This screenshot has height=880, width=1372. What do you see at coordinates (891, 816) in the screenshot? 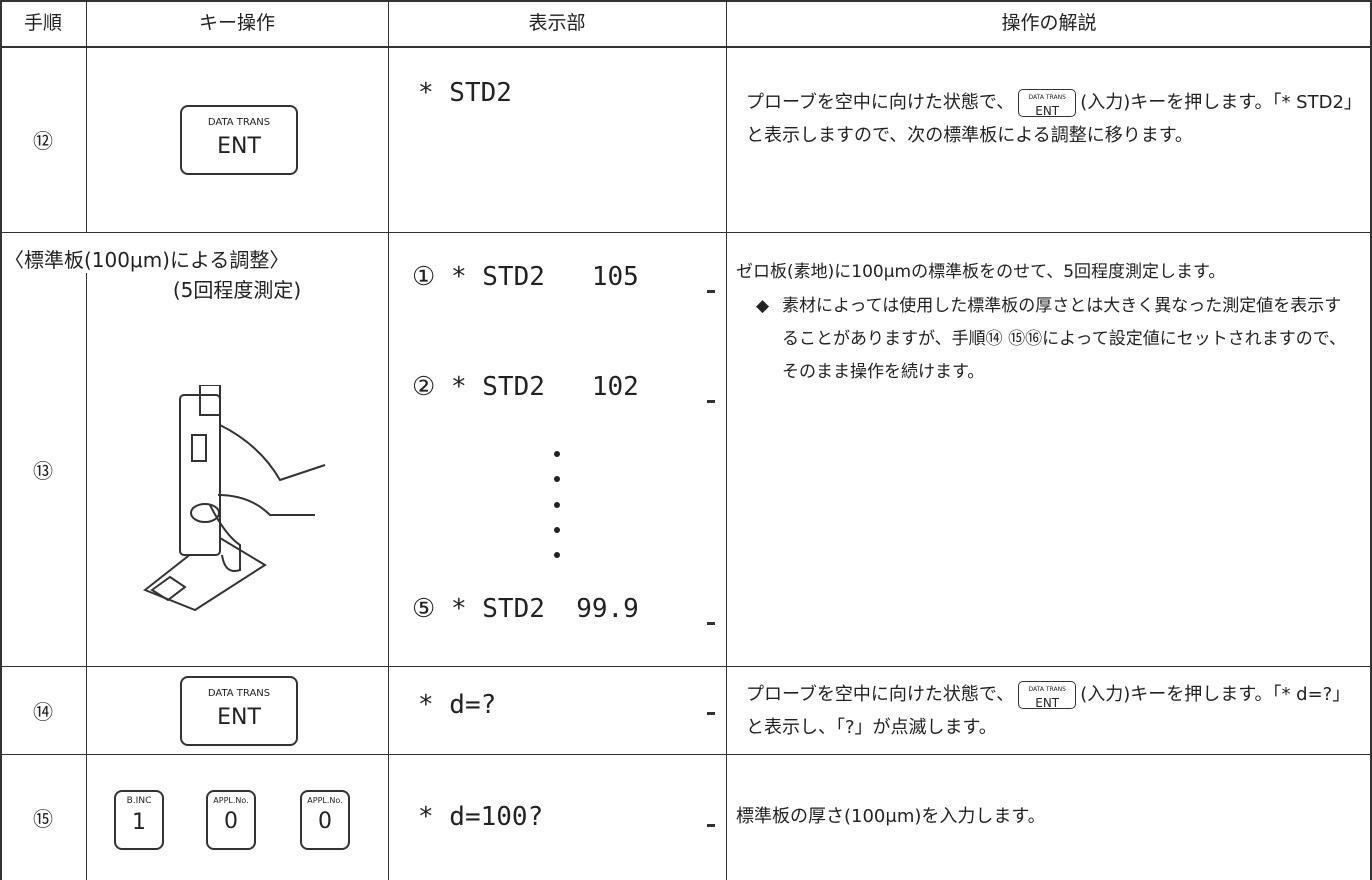
I see `explanation: 標準板の厚さ(100μm)を入力します。` at bounding box center [891, 816].